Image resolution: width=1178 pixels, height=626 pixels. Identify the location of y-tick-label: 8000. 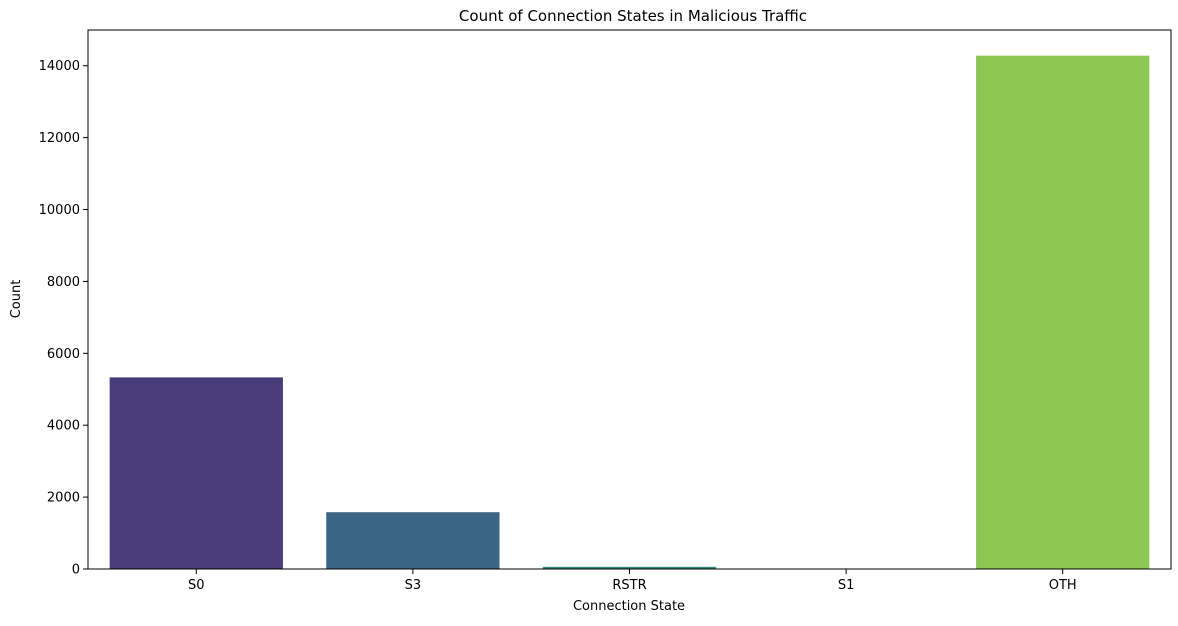
(63, 282).